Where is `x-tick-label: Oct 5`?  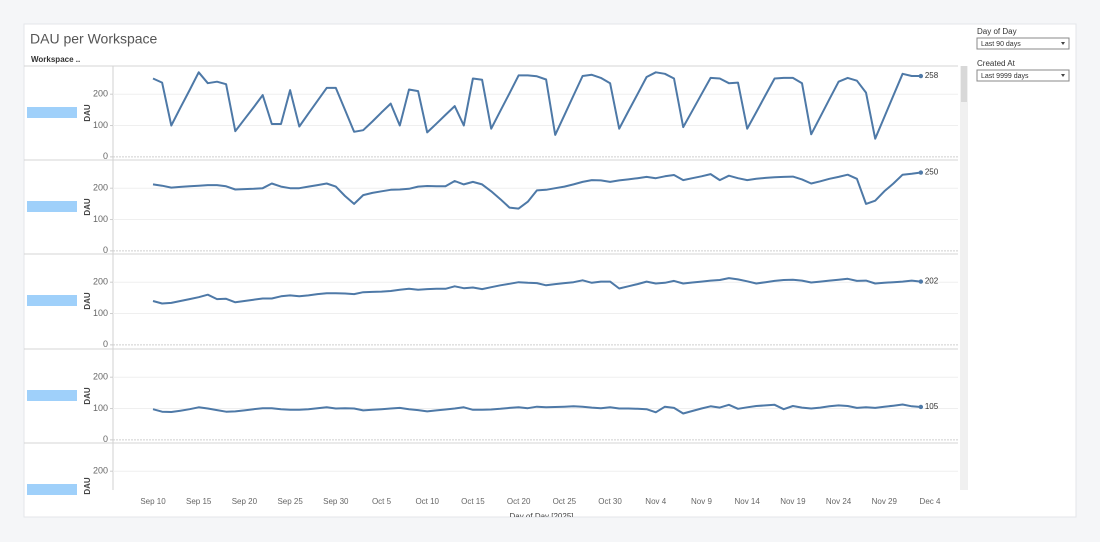
x-tick-label: Oct 5 is located at coordinates (382, 501).